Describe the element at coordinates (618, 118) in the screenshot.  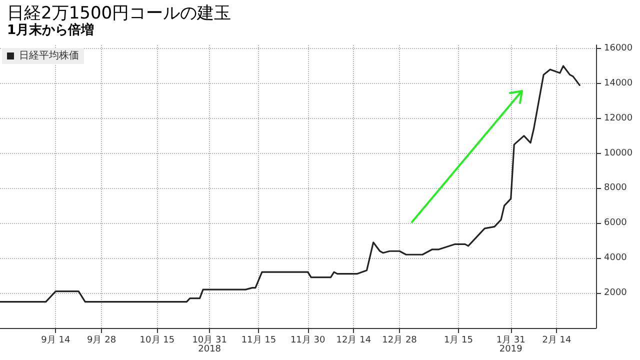
I see `y-tick-label: 12000` at that location.